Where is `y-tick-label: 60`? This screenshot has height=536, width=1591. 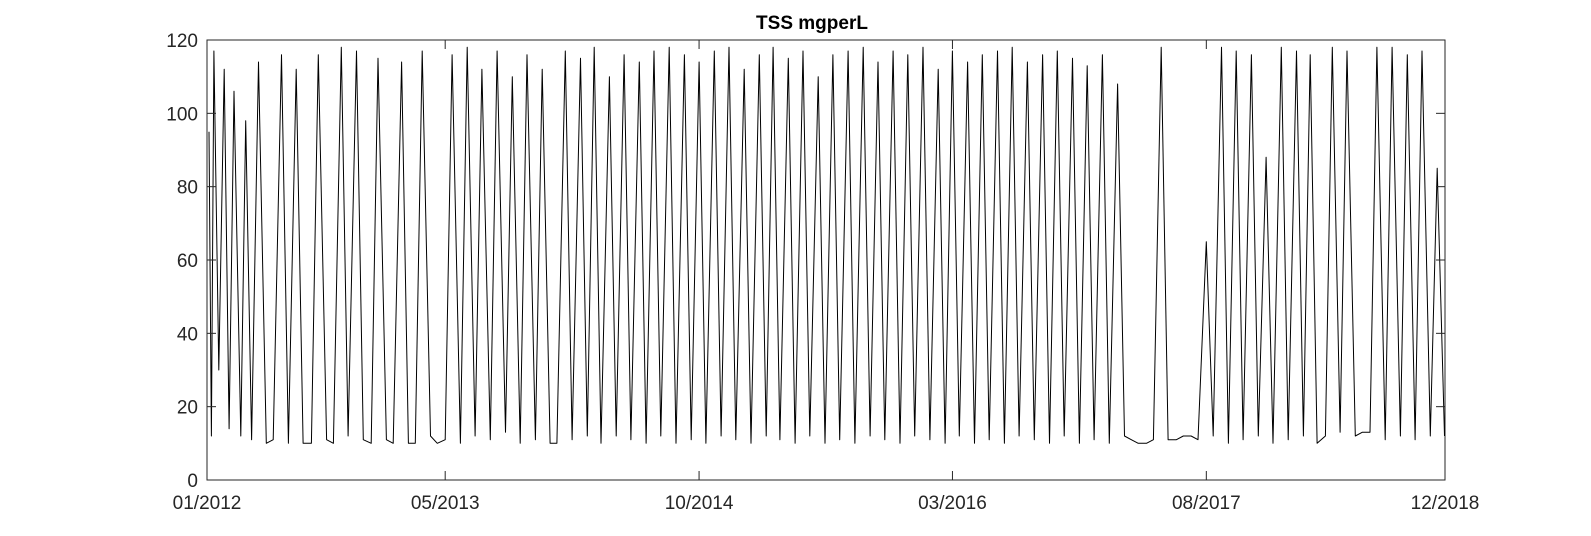
y-tick-label: 60 is located at coordinates (187, 261).